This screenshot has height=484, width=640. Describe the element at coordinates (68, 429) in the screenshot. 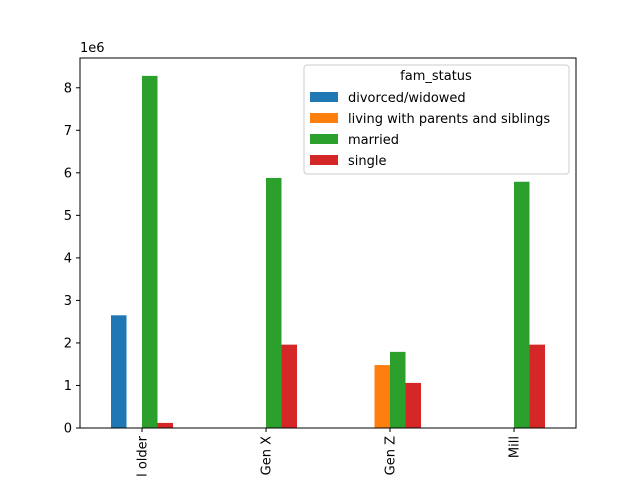

I see `y-tick-label: 0` at that location.